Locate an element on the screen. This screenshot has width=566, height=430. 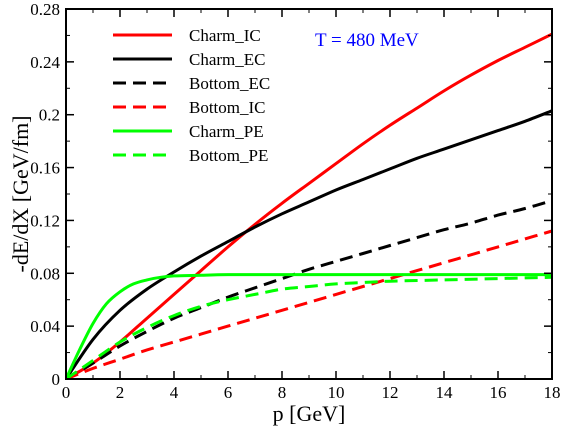
x-tick-label: 10 is located at coordinates (336, 392).